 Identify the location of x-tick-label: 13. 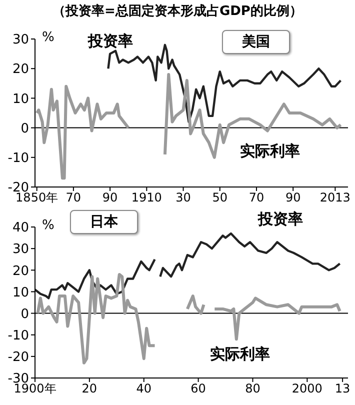
(342, 389).